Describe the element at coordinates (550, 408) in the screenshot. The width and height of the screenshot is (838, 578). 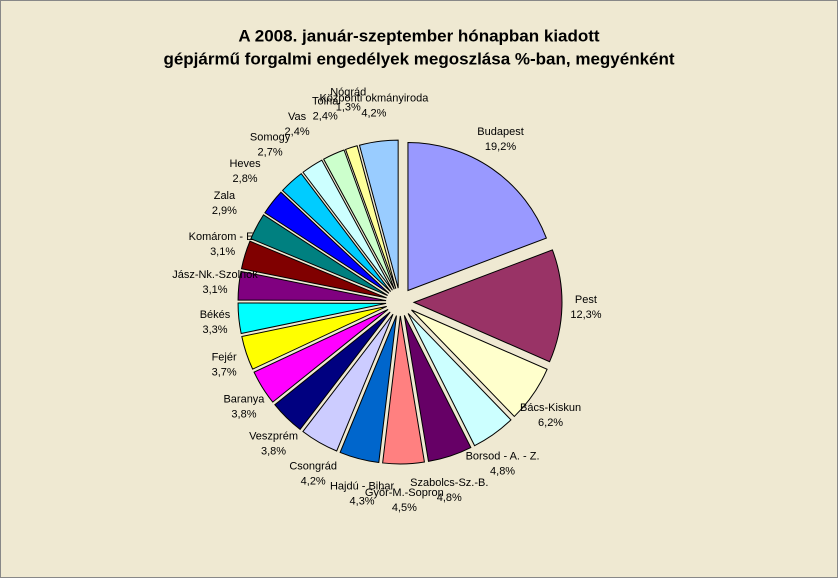
I see `slice-label: Bács-Kiskun` at that location.